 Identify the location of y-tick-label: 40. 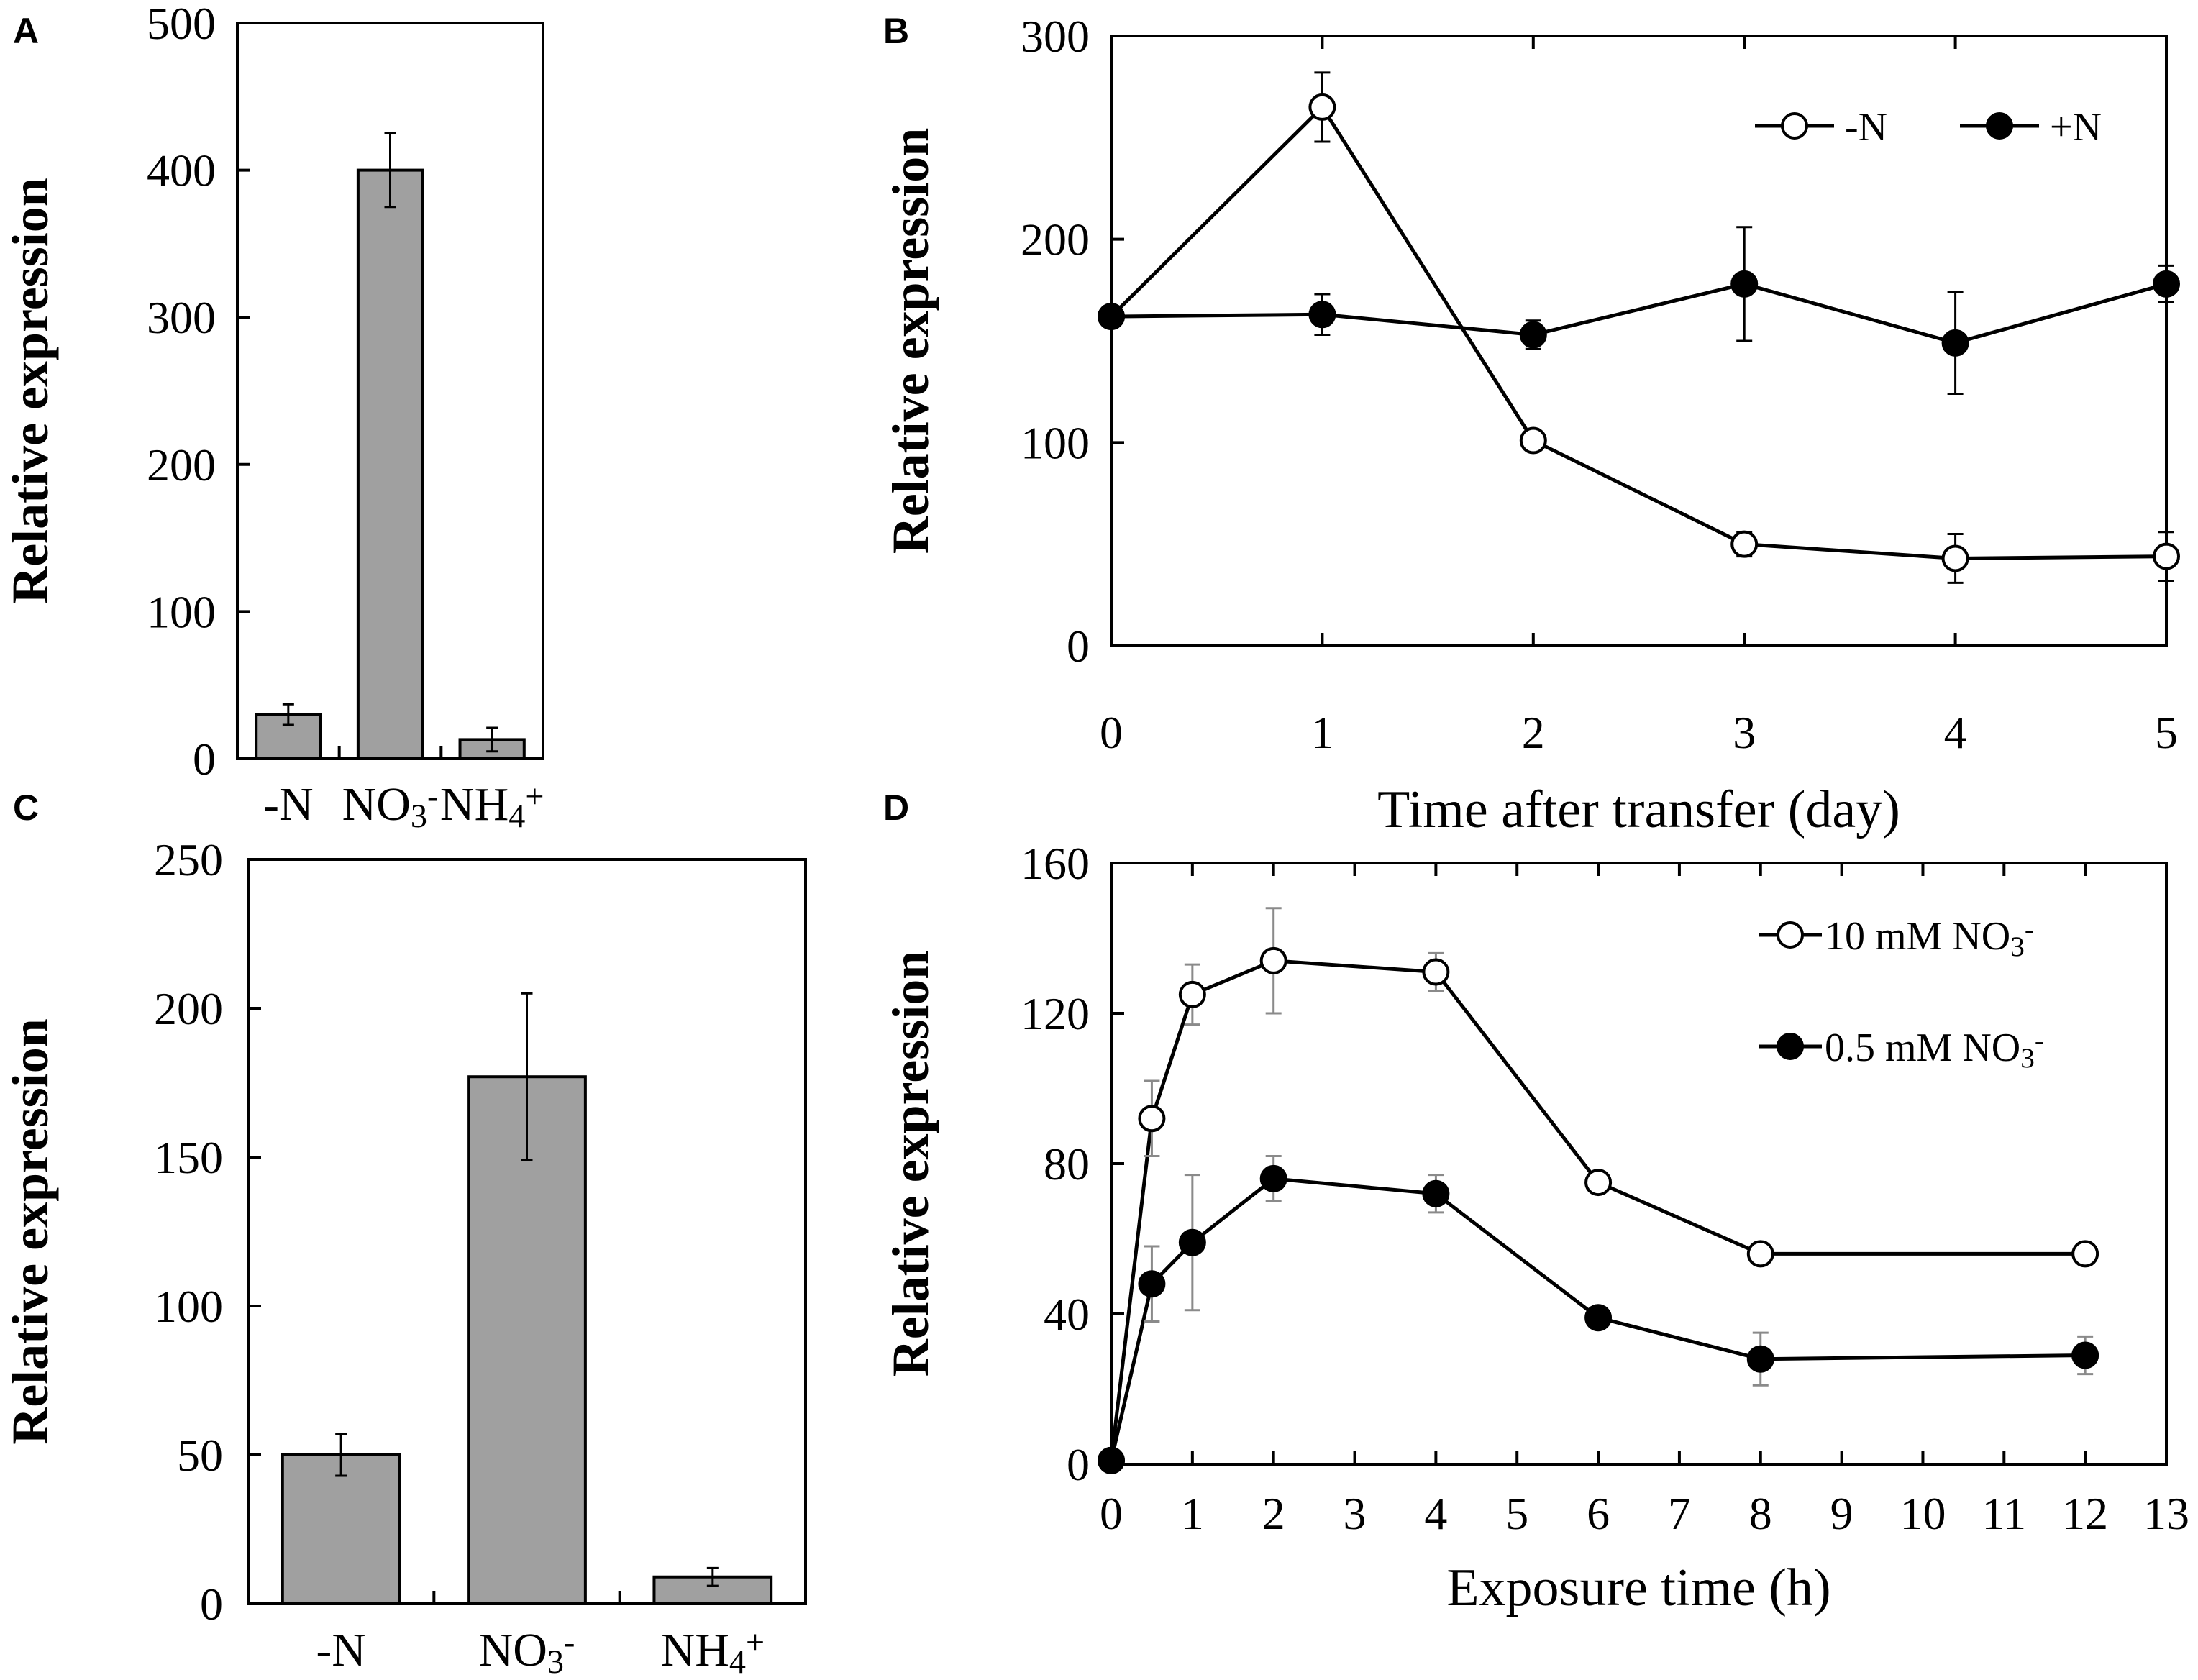
(1067, 1314).